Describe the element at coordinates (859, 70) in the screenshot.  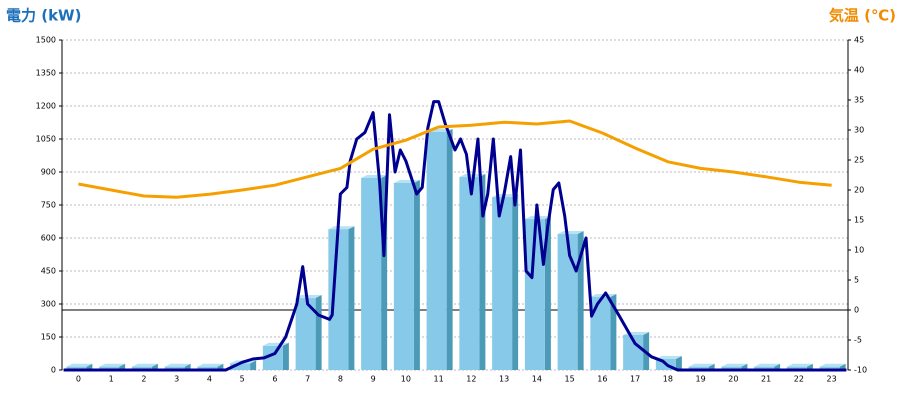
I see `y2-tick-label: 40` at that location.